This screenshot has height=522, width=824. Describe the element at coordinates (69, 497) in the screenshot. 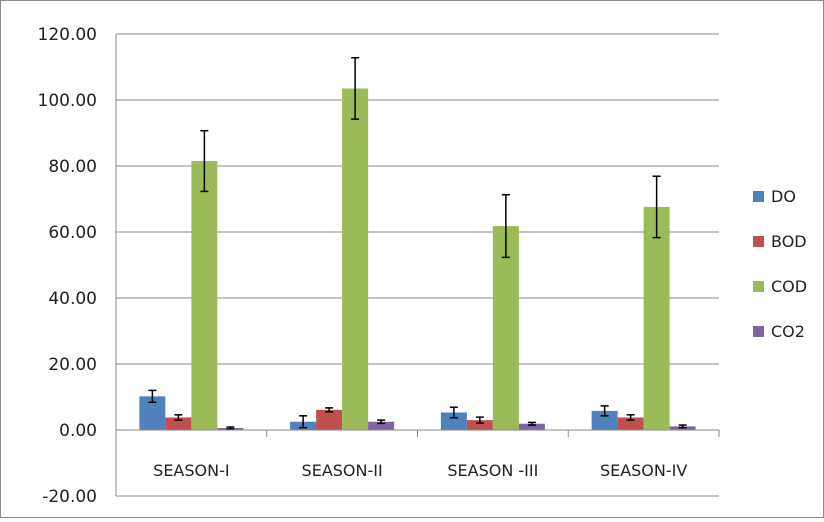

I see `y-tick-label: -20.00` at that location.